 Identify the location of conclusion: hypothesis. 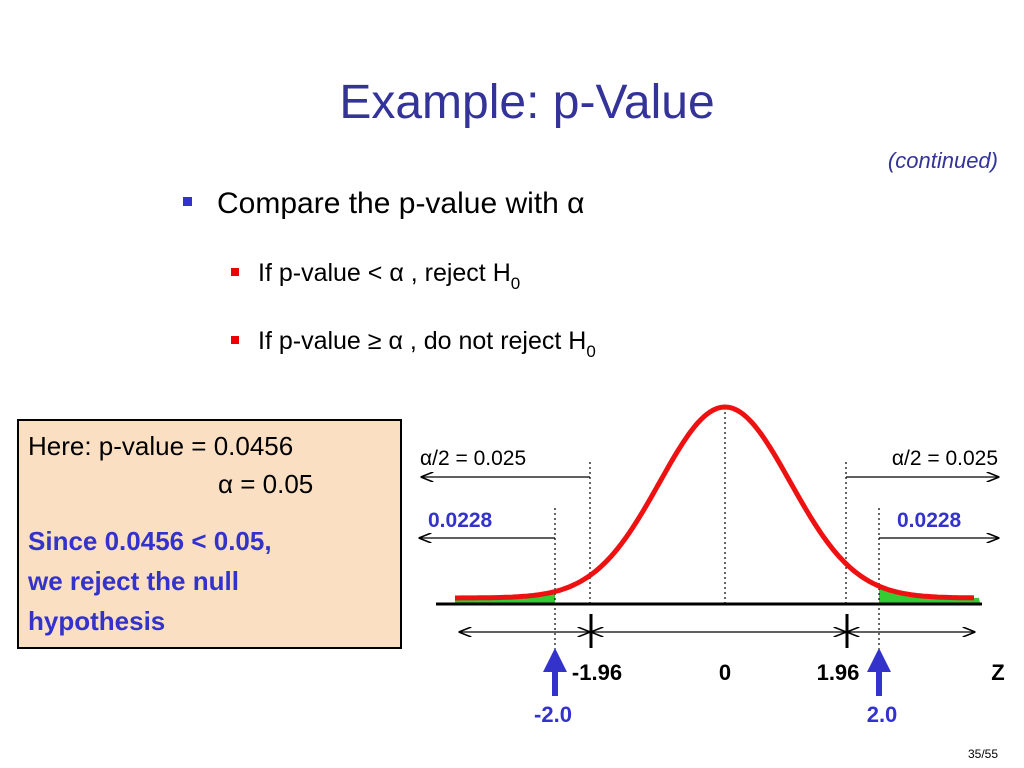
(96, 621).